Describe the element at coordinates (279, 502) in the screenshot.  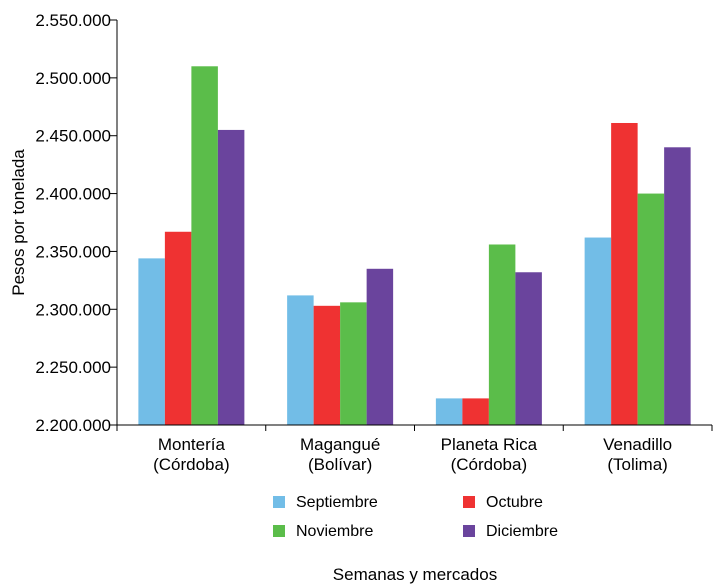
I see `legend-swatch-septiembre` at that location.